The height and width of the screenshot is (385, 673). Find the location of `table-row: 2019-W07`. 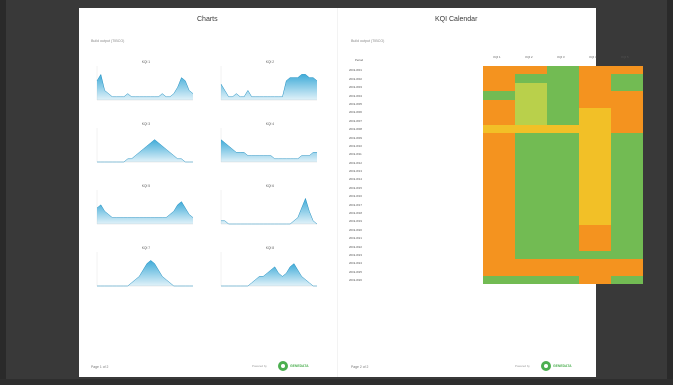

table-row: 2019-W07 is located at coordinates (493, 120).